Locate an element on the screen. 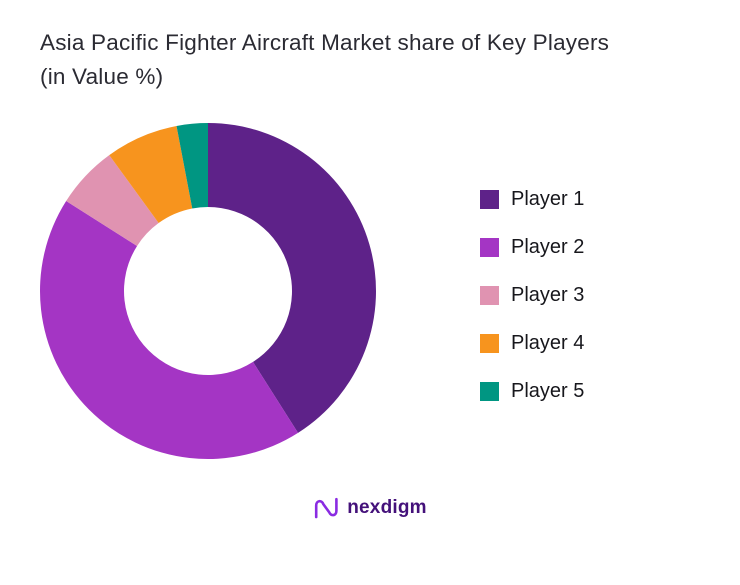  legend-item-player-5: Player 5 is located at coordinates (532, 391).